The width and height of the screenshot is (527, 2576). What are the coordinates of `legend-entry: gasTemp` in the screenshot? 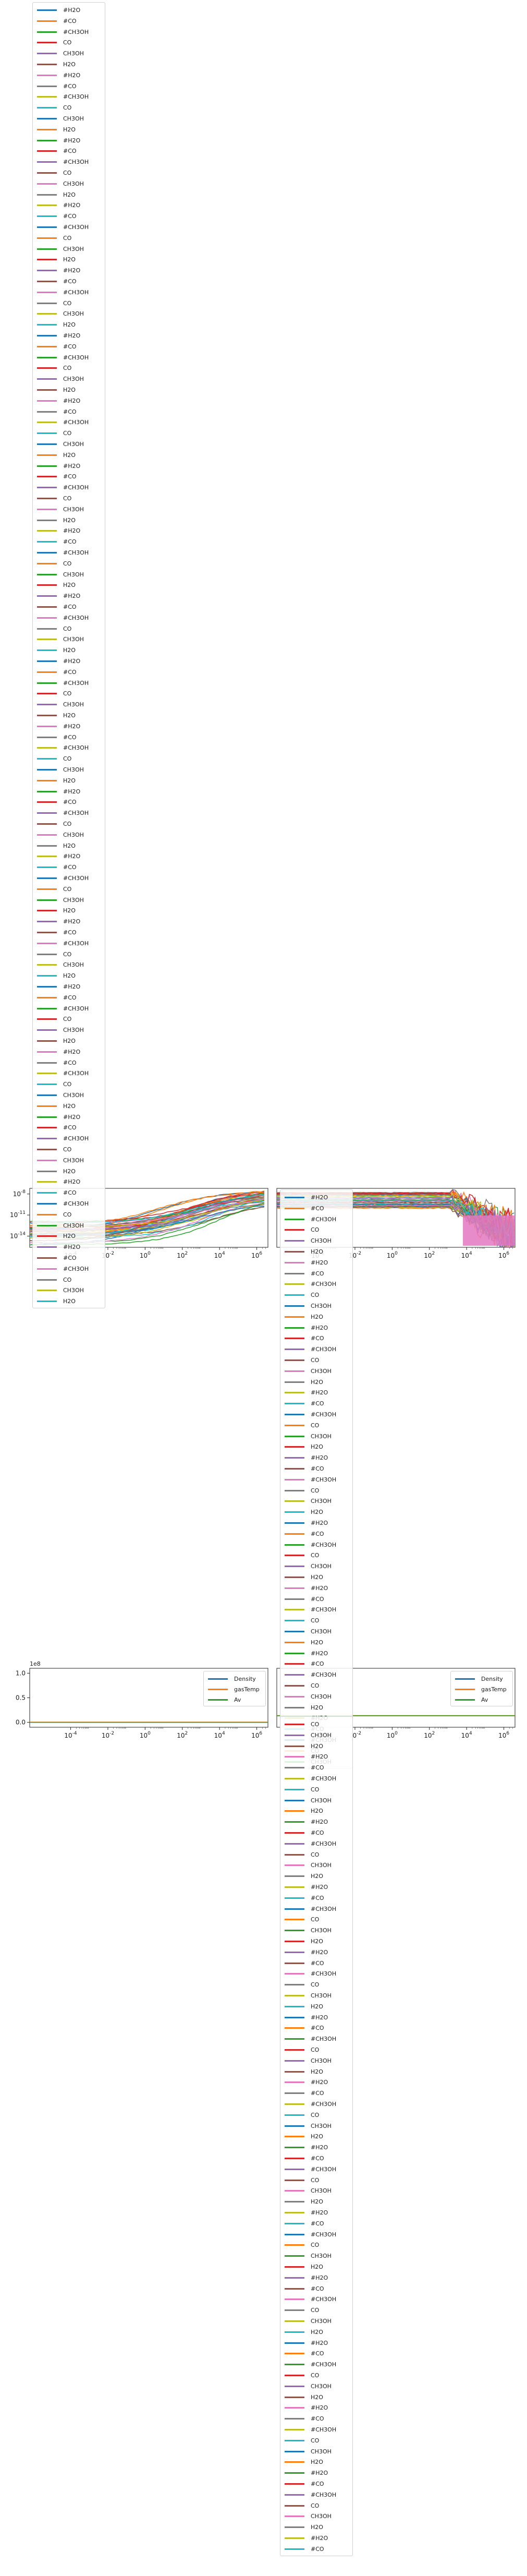 It's located at (479, 1689).